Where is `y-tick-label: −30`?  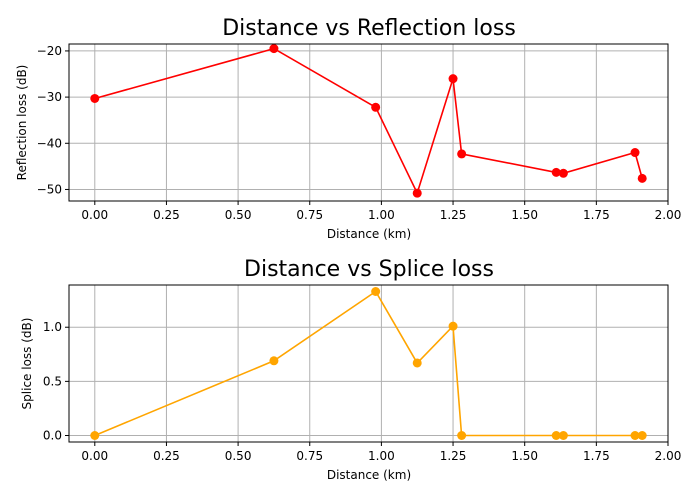 y-tick-label: −30 is located at coordinates (49, 97).